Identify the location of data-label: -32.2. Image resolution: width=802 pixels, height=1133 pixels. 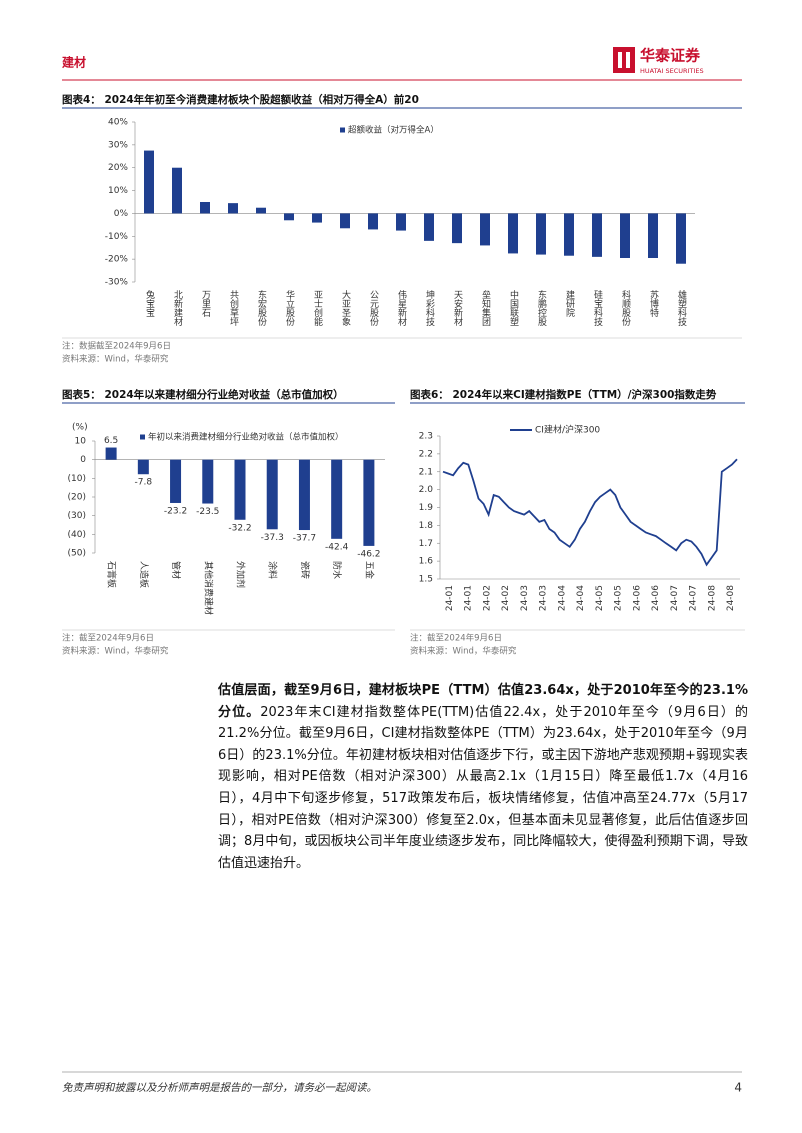
(239, 528).